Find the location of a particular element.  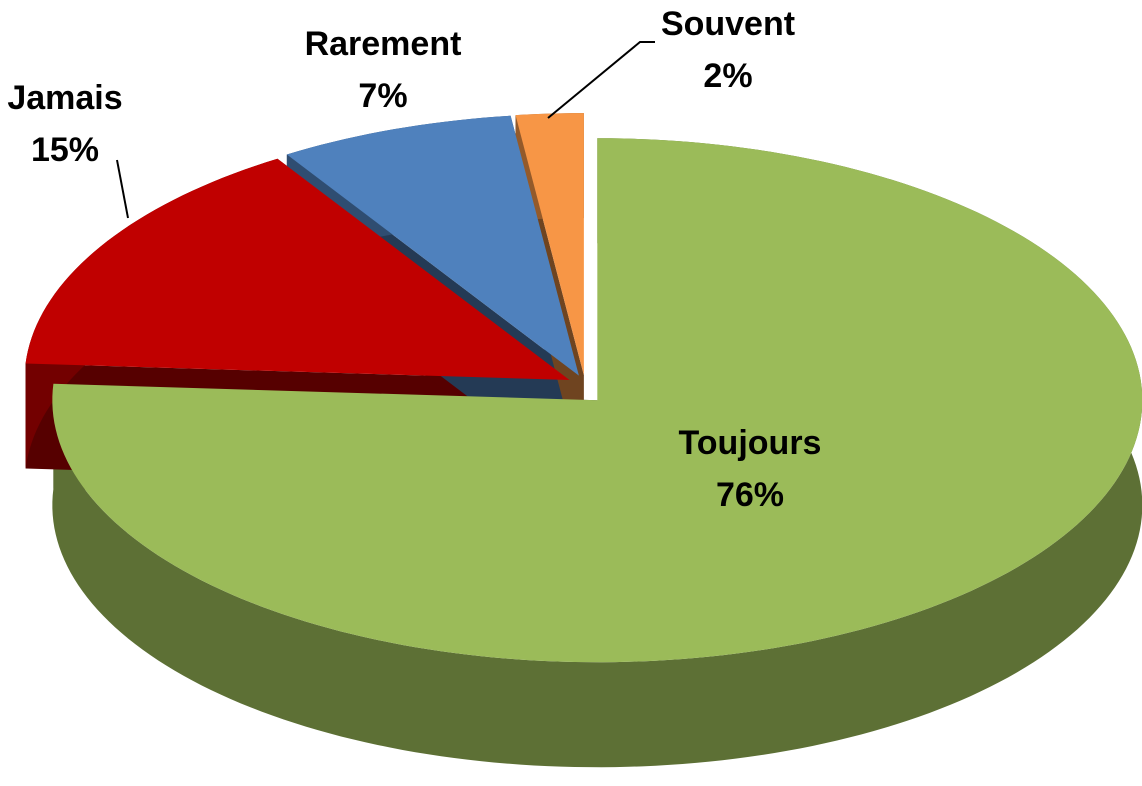

slice-label: Toujours is located at coordinates (750, 443).